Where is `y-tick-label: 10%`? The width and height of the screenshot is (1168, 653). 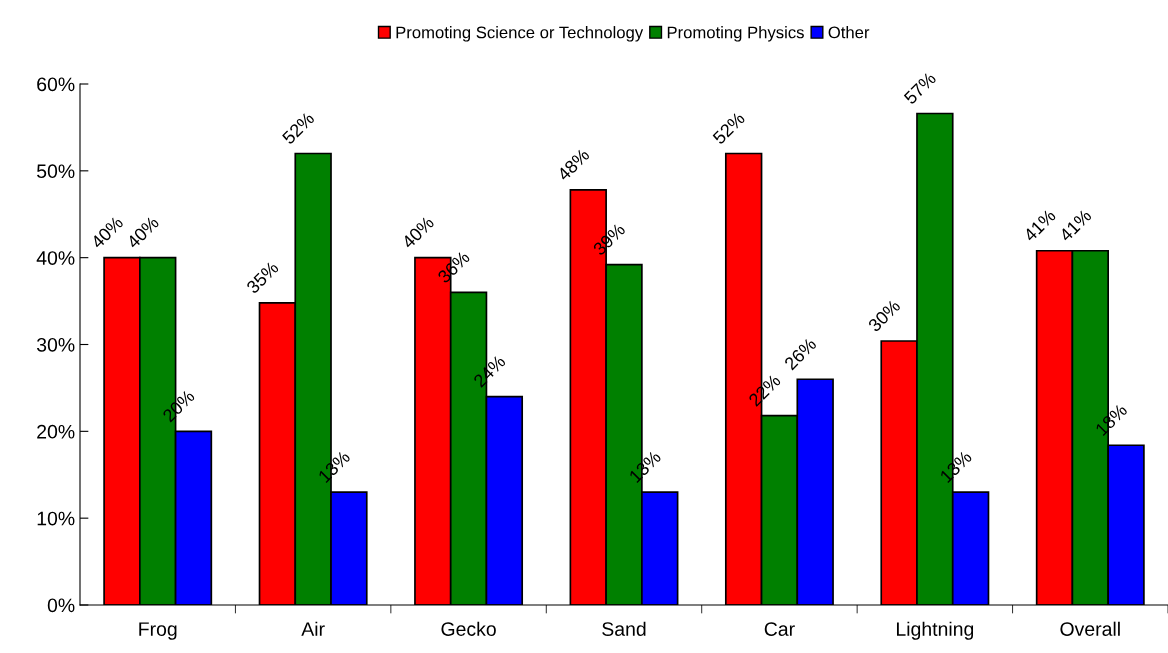
y-tick-label: 10% is located at coordinates (56, 518).